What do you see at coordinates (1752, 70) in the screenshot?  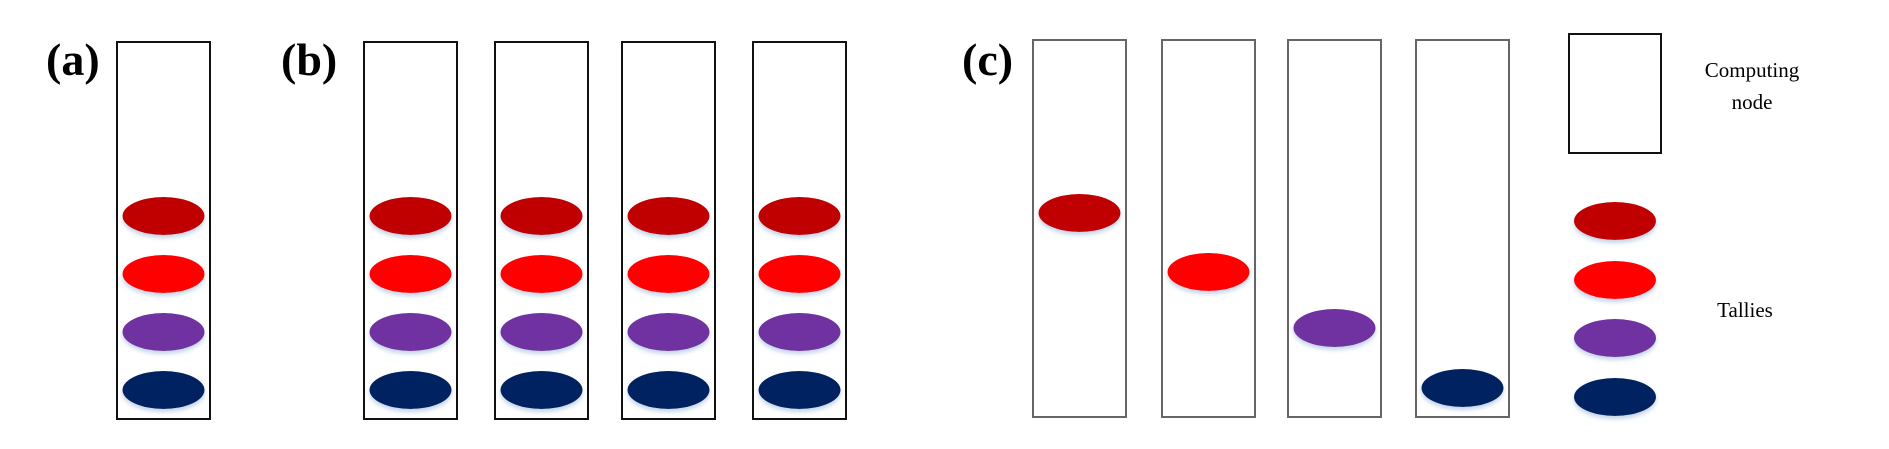 I see `legend-node-label-line1: Computing` at bounding box center [1752, 70].